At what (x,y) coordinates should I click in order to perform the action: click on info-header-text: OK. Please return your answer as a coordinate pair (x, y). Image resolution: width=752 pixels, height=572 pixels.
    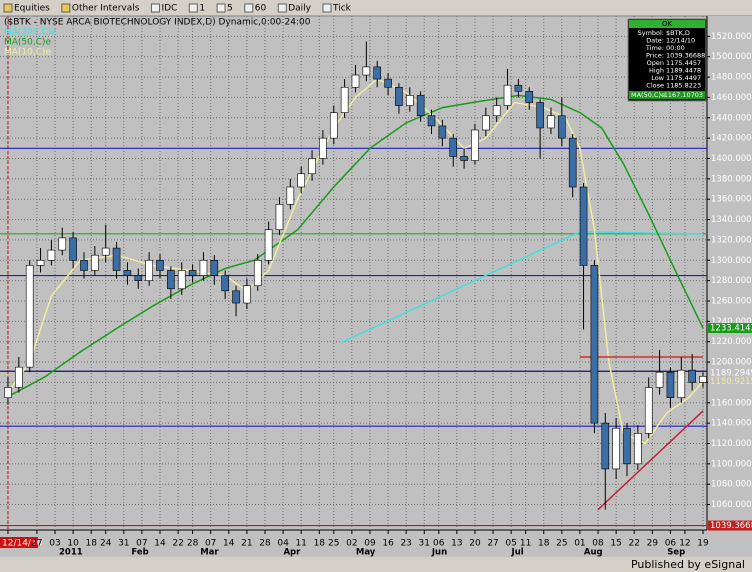
    Looking at the image, I should click on (667, 24).